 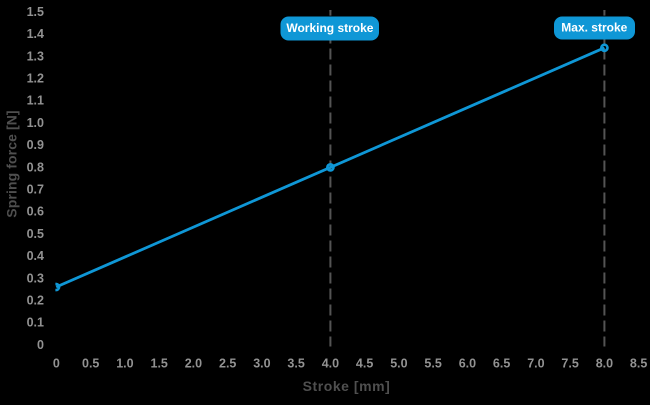 I want to click on svg-text: 0.1, so click(x=35, y=323).